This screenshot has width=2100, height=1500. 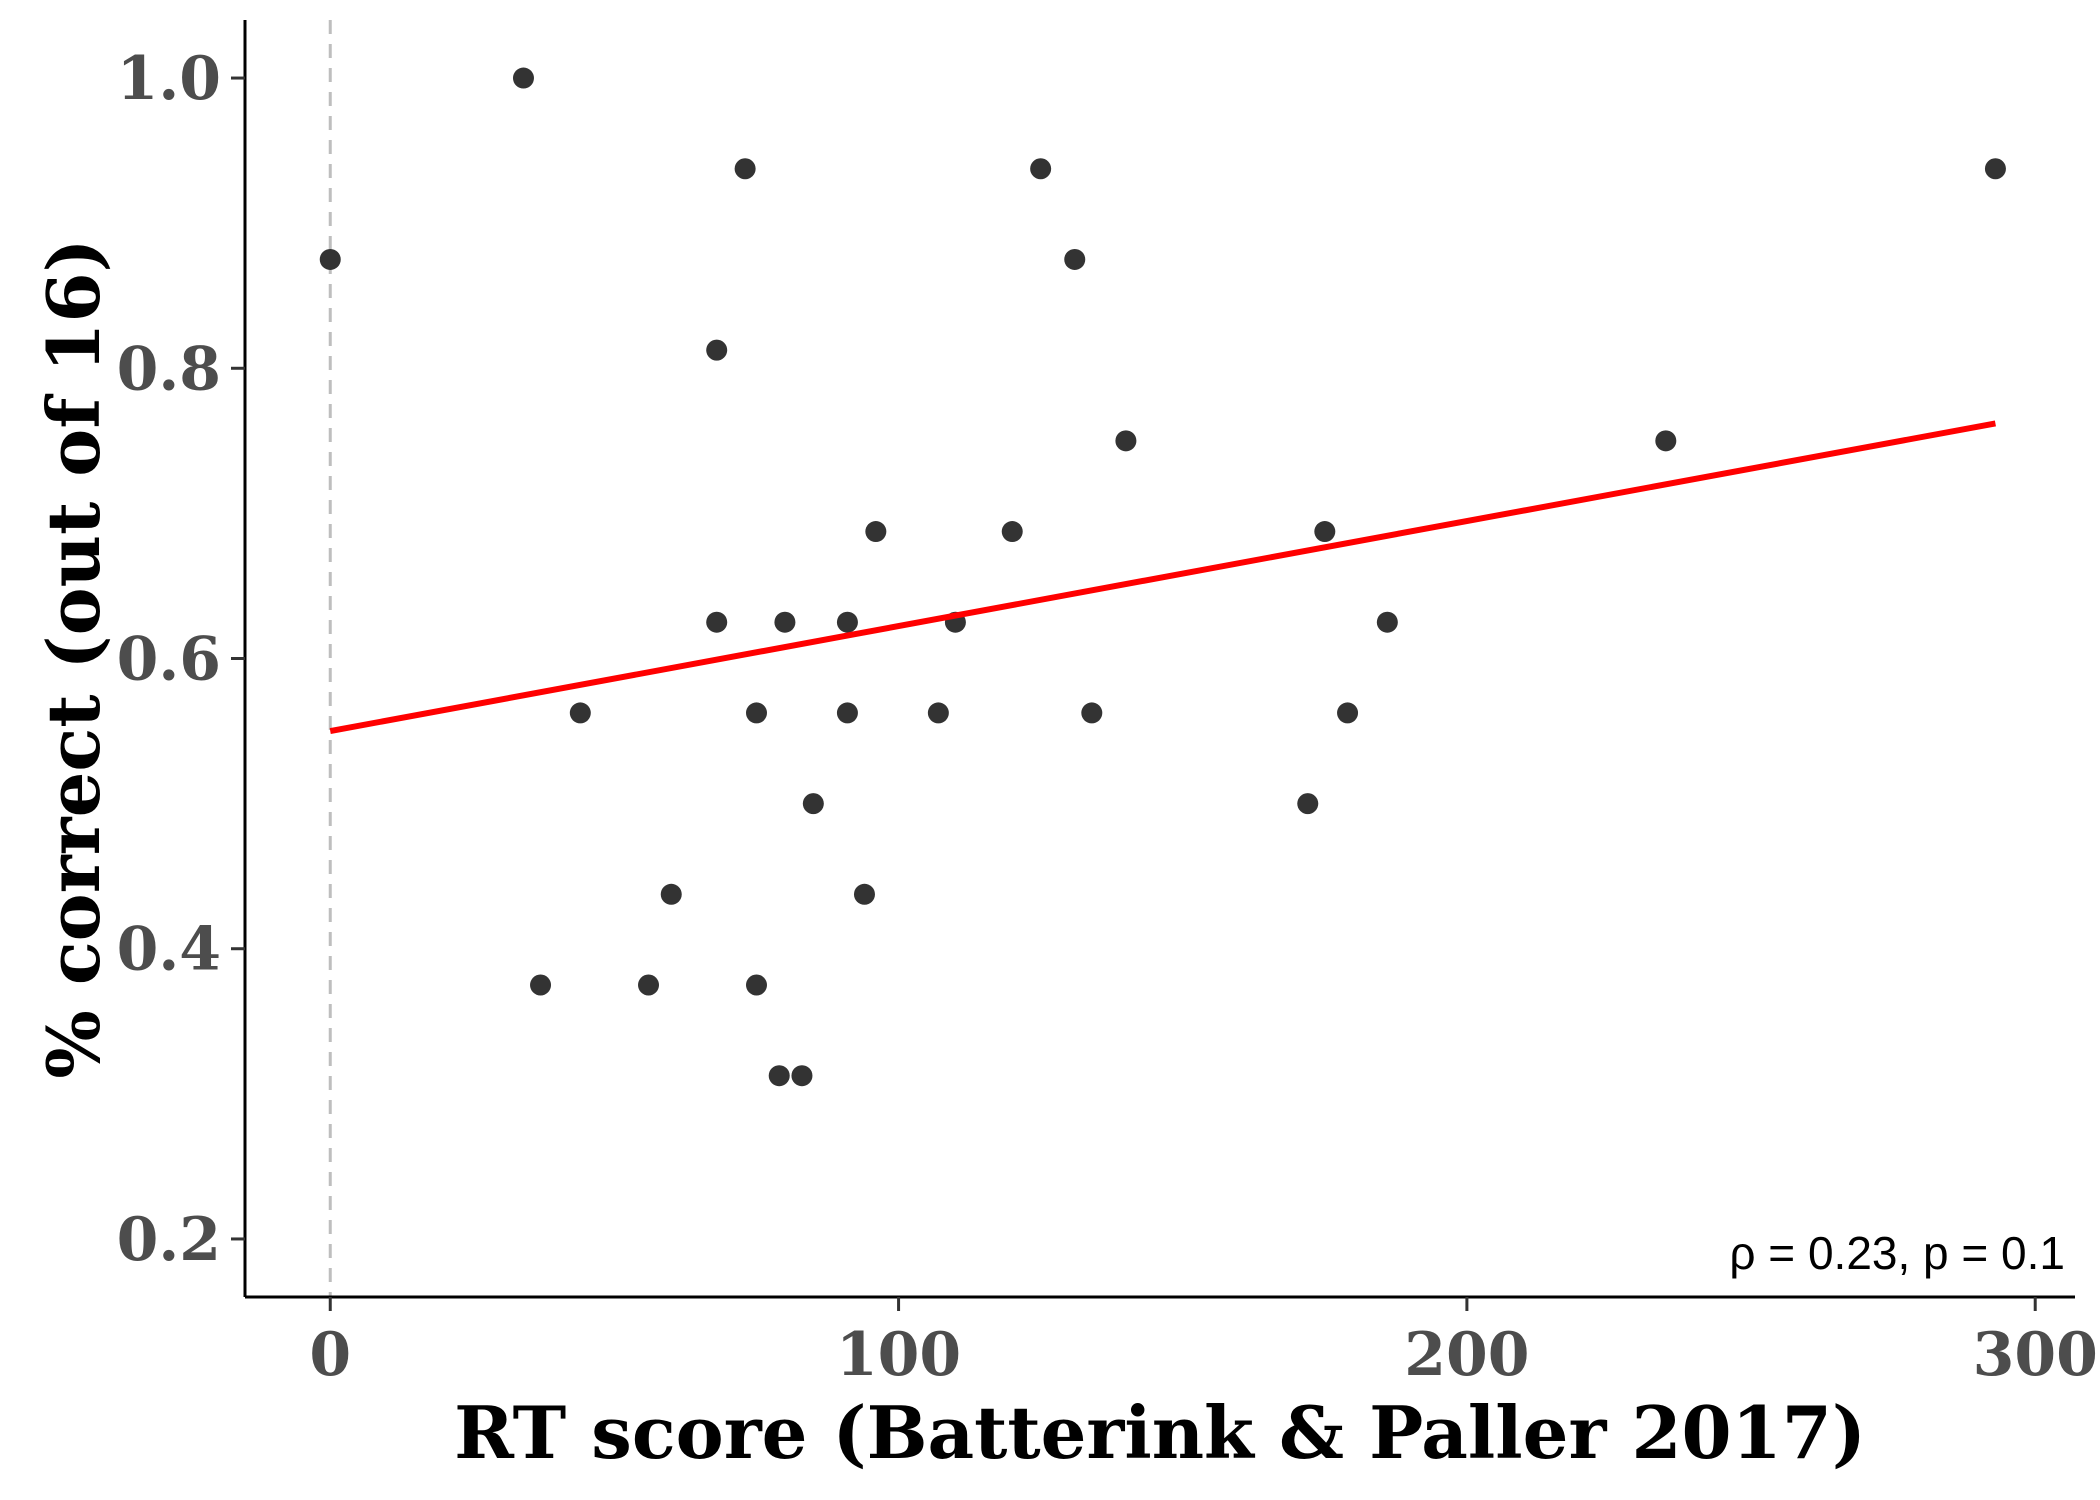 What do you see at coordinates (1897, 1253) in the screenshot?
I see `correlation-annotation: ρ = 0.23, p = 0.1` at bounding box center [1897, 1253].